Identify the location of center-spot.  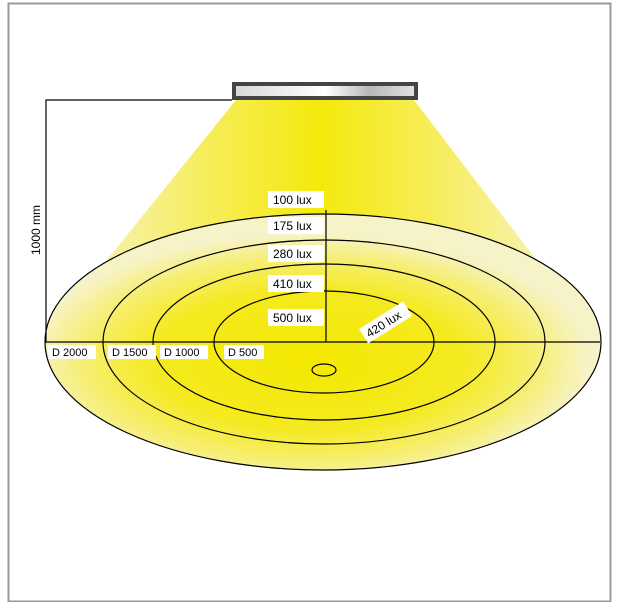
(324, 370).